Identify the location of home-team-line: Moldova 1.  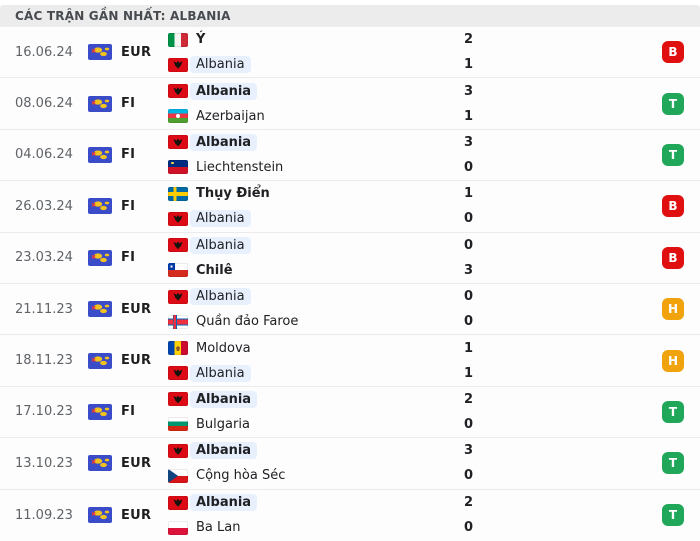
(324, 348).